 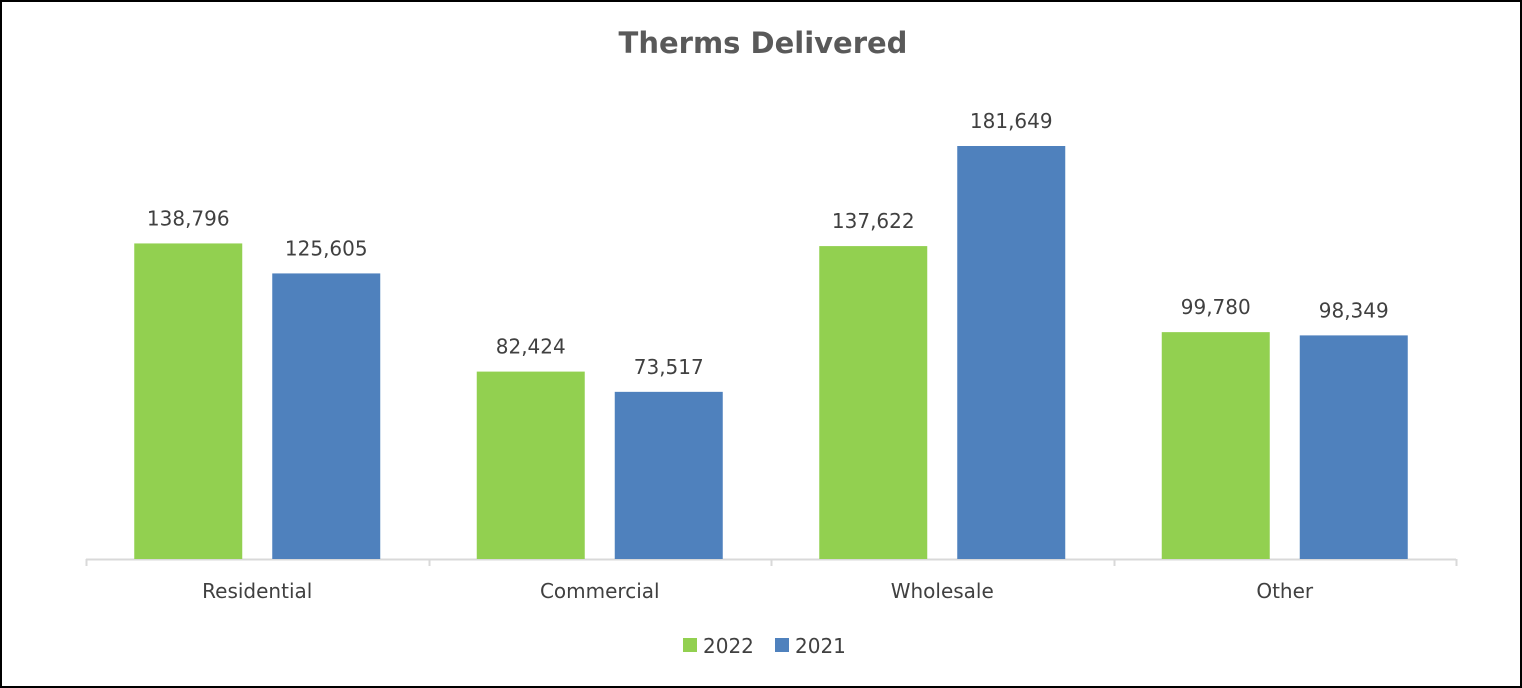 What do you see at coordinates (1354, 310) in the screenshot?
I see `data-label: 98,349` at bounding box center [1354, 310].